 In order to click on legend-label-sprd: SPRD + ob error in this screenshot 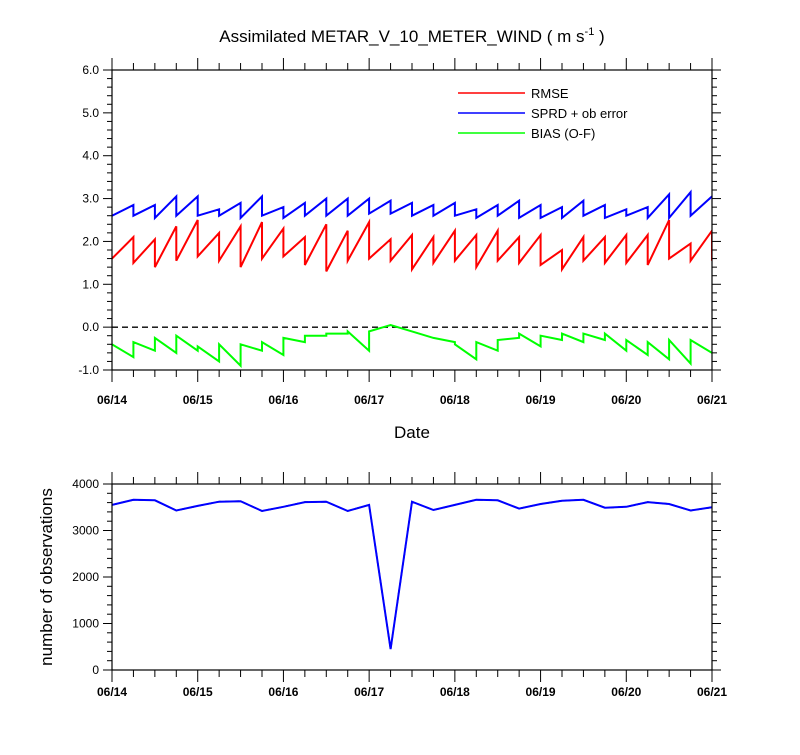, I will do `click(579, 113)`.